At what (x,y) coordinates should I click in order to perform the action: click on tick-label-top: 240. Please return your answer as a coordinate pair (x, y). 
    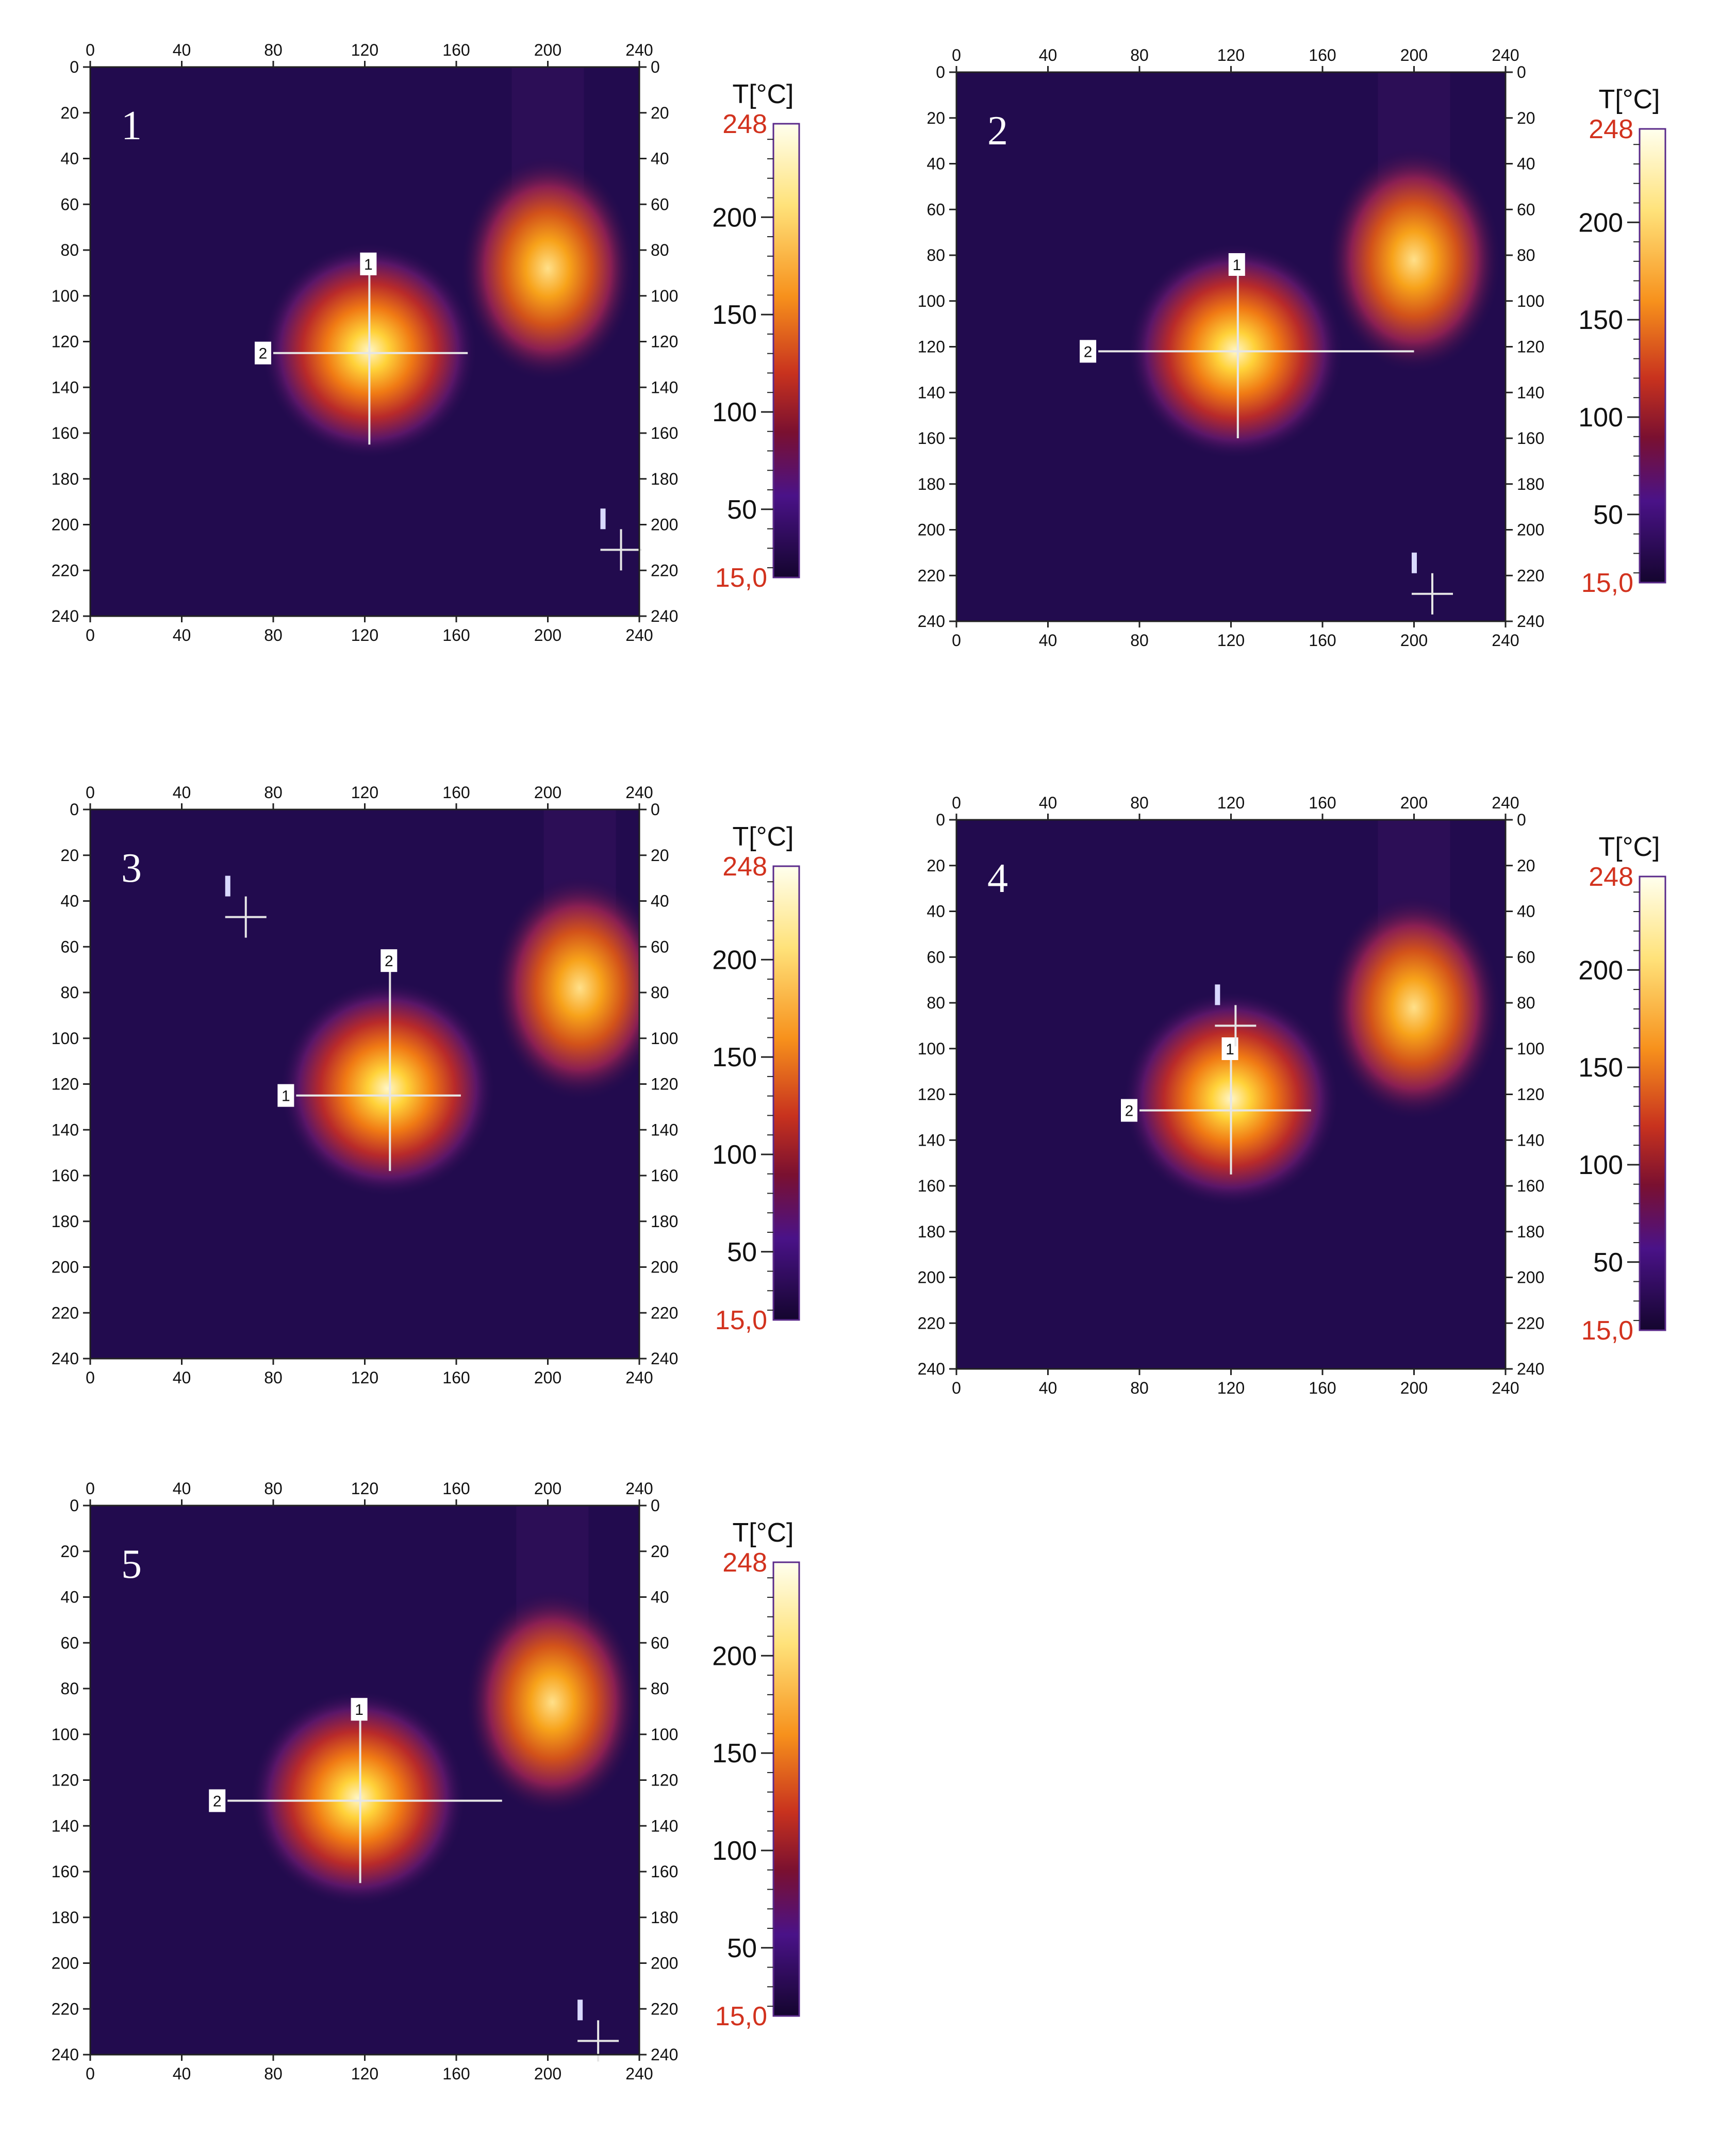
    Looking at the image, I should click on (639, 50).